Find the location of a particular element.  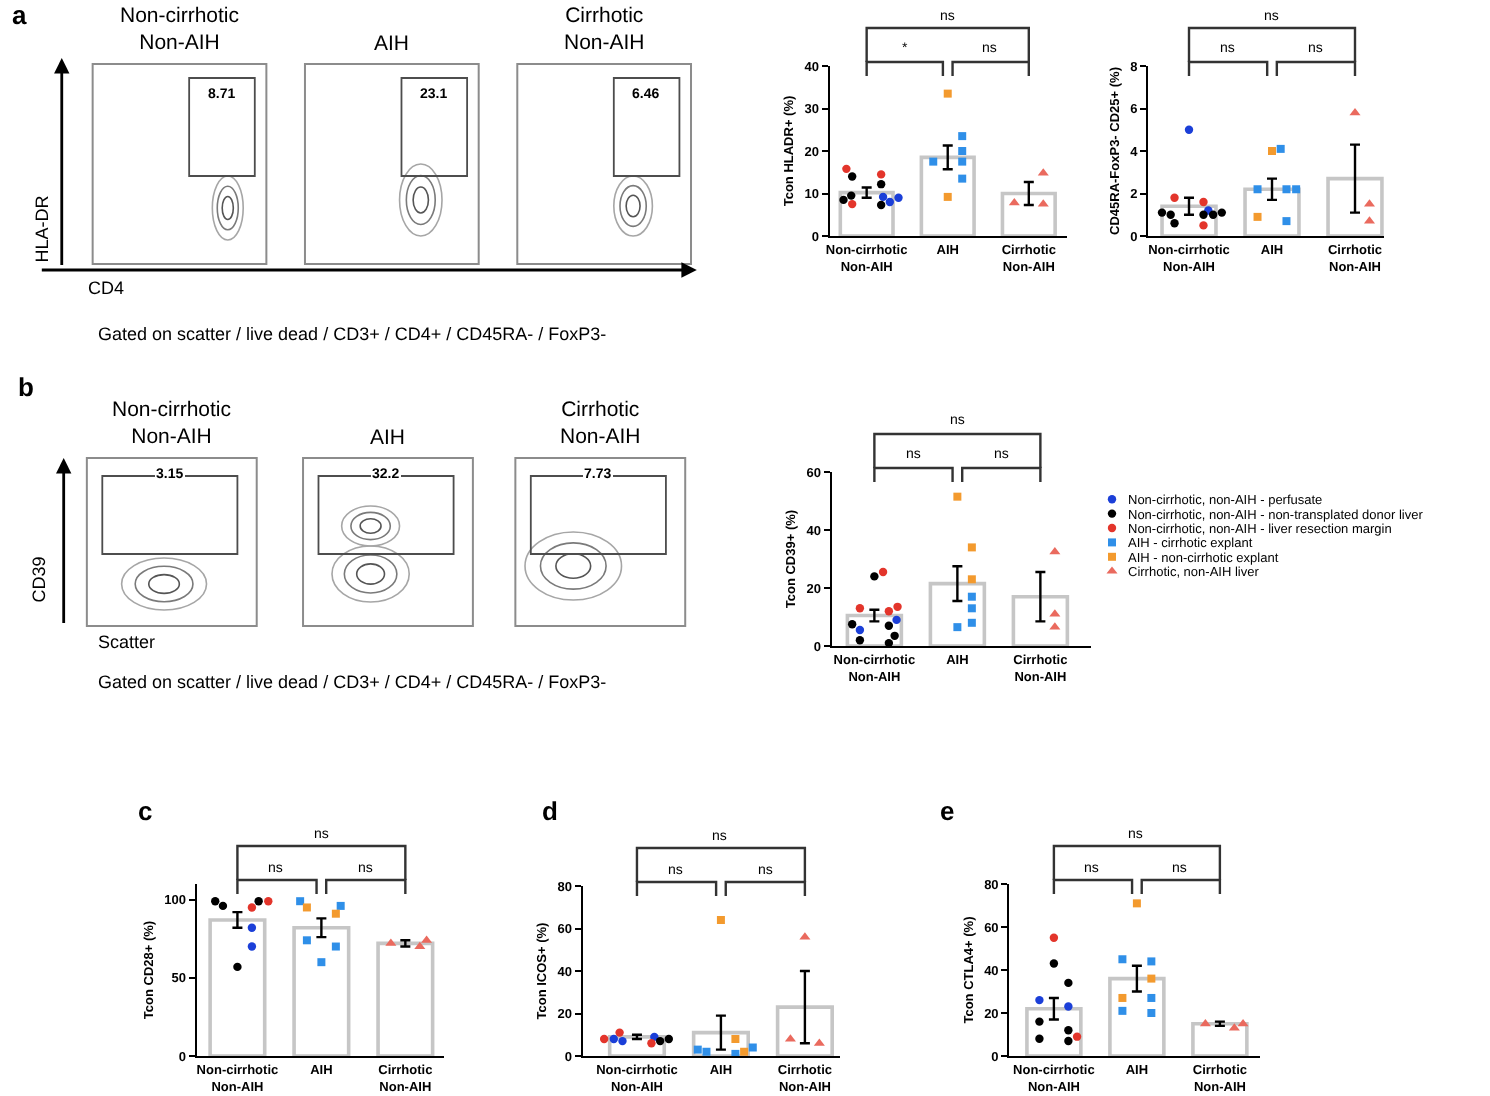

chart-title: c is located at coordinates (145, 811).